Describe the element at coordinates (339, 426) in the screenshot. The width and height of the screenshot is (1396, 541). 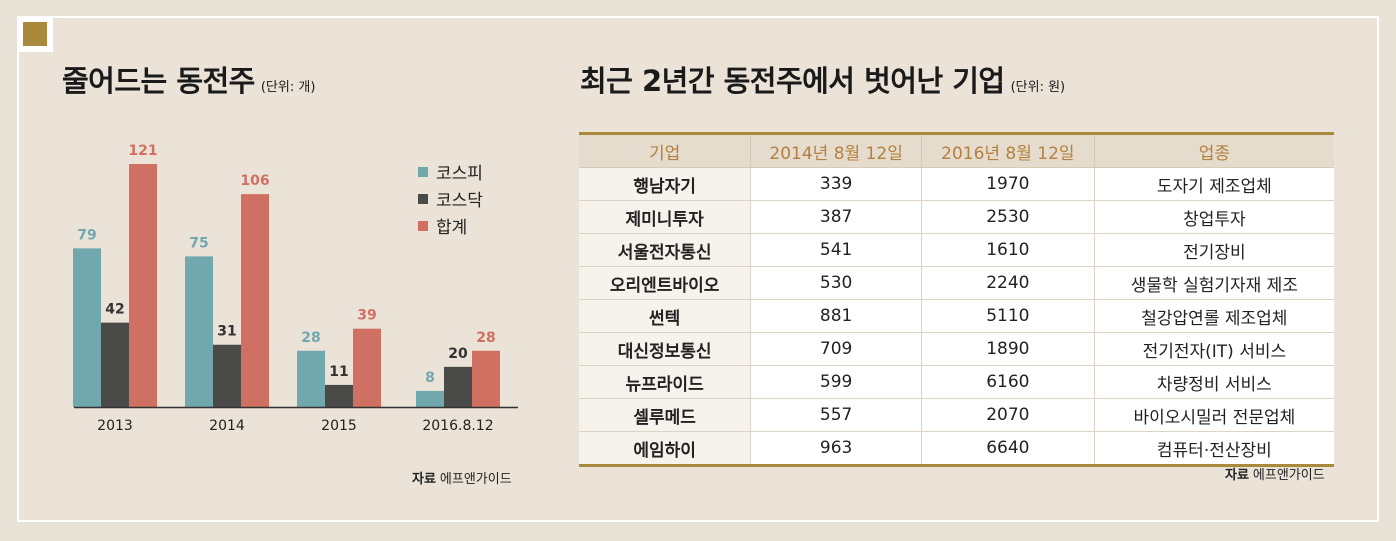
I see `x-tick-label: 2015` at that location.